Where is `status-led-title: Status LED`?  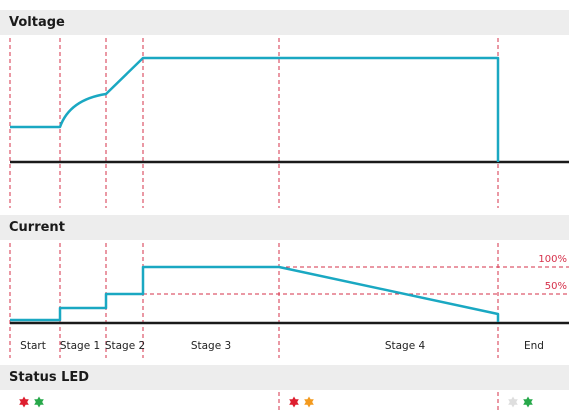
status-led-title: Status LED is located at coordinates (49, 377).